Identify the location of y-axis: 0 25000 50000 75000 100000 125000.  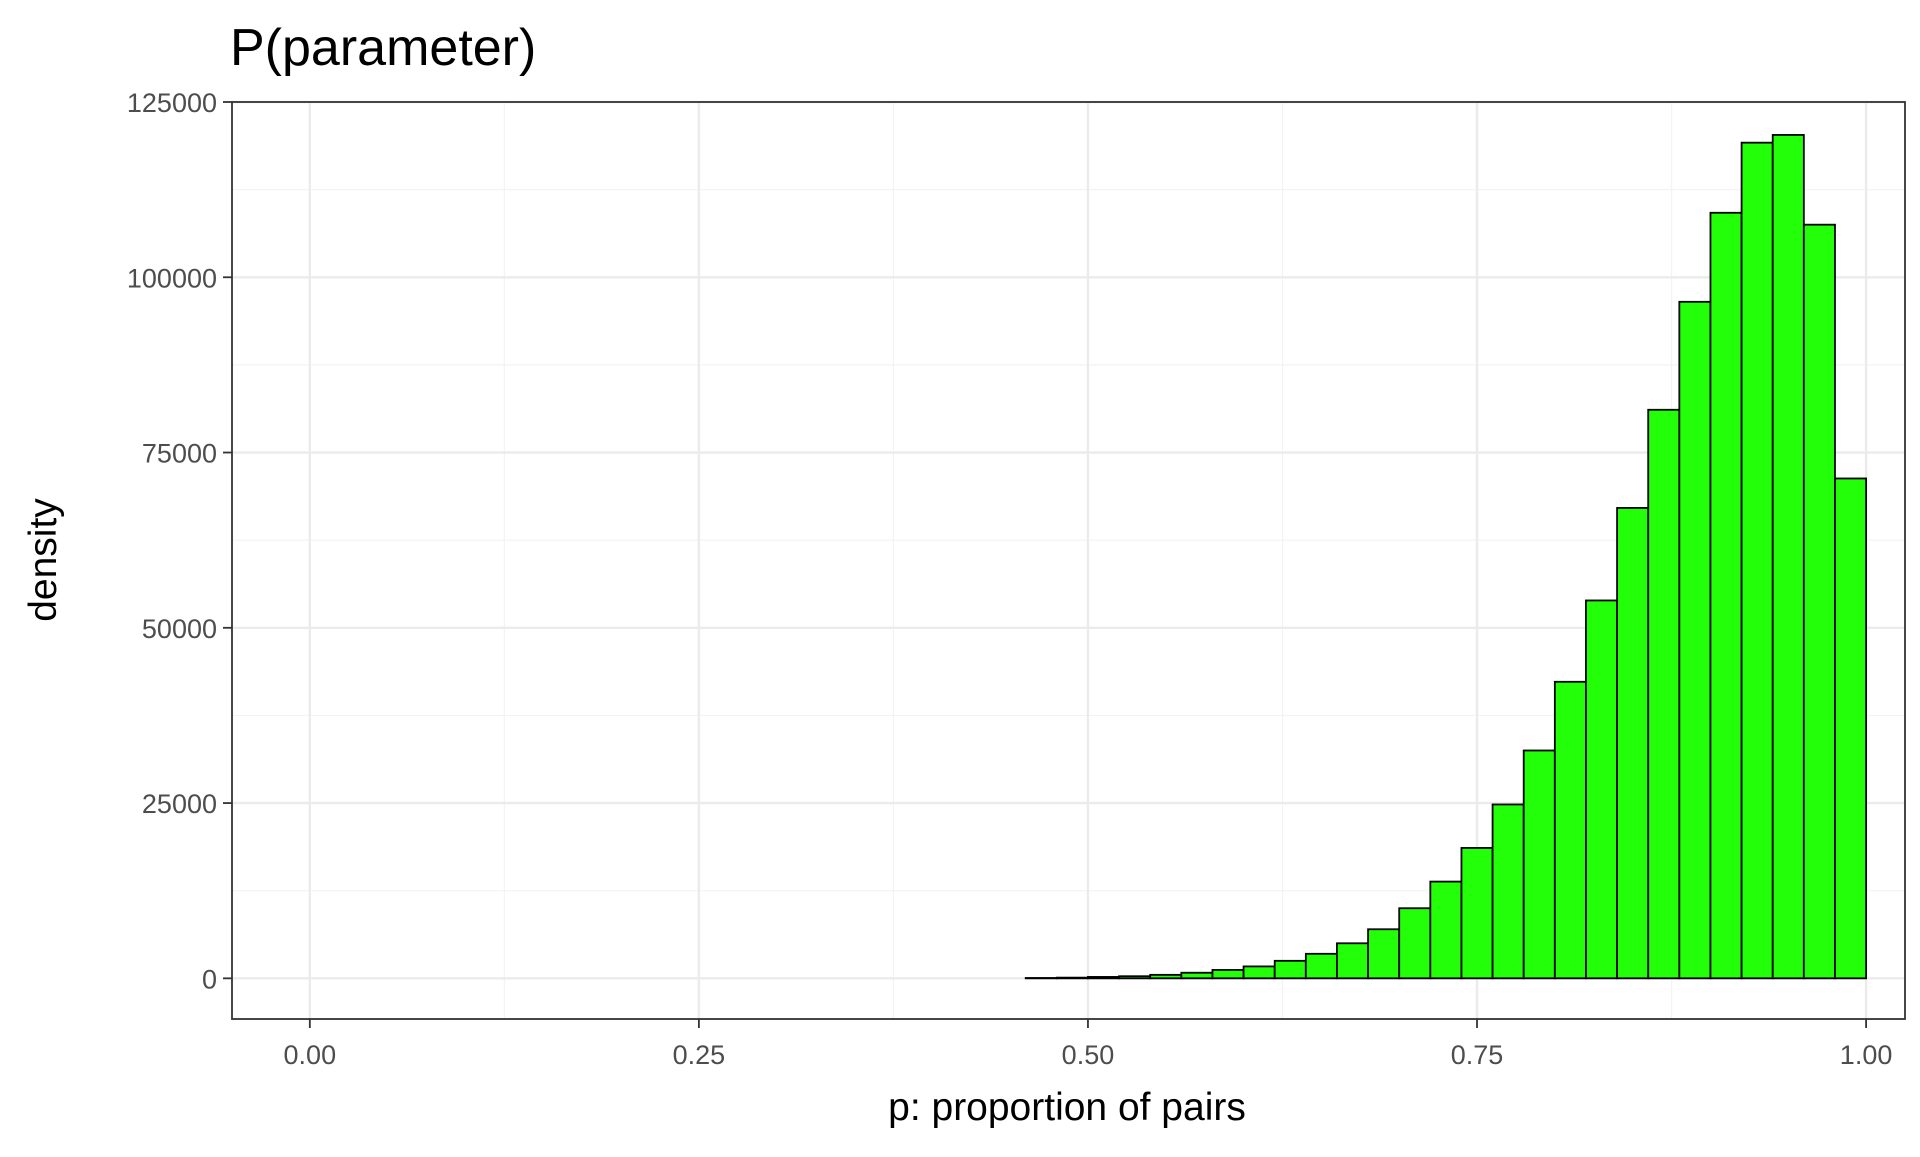
(179, 541).